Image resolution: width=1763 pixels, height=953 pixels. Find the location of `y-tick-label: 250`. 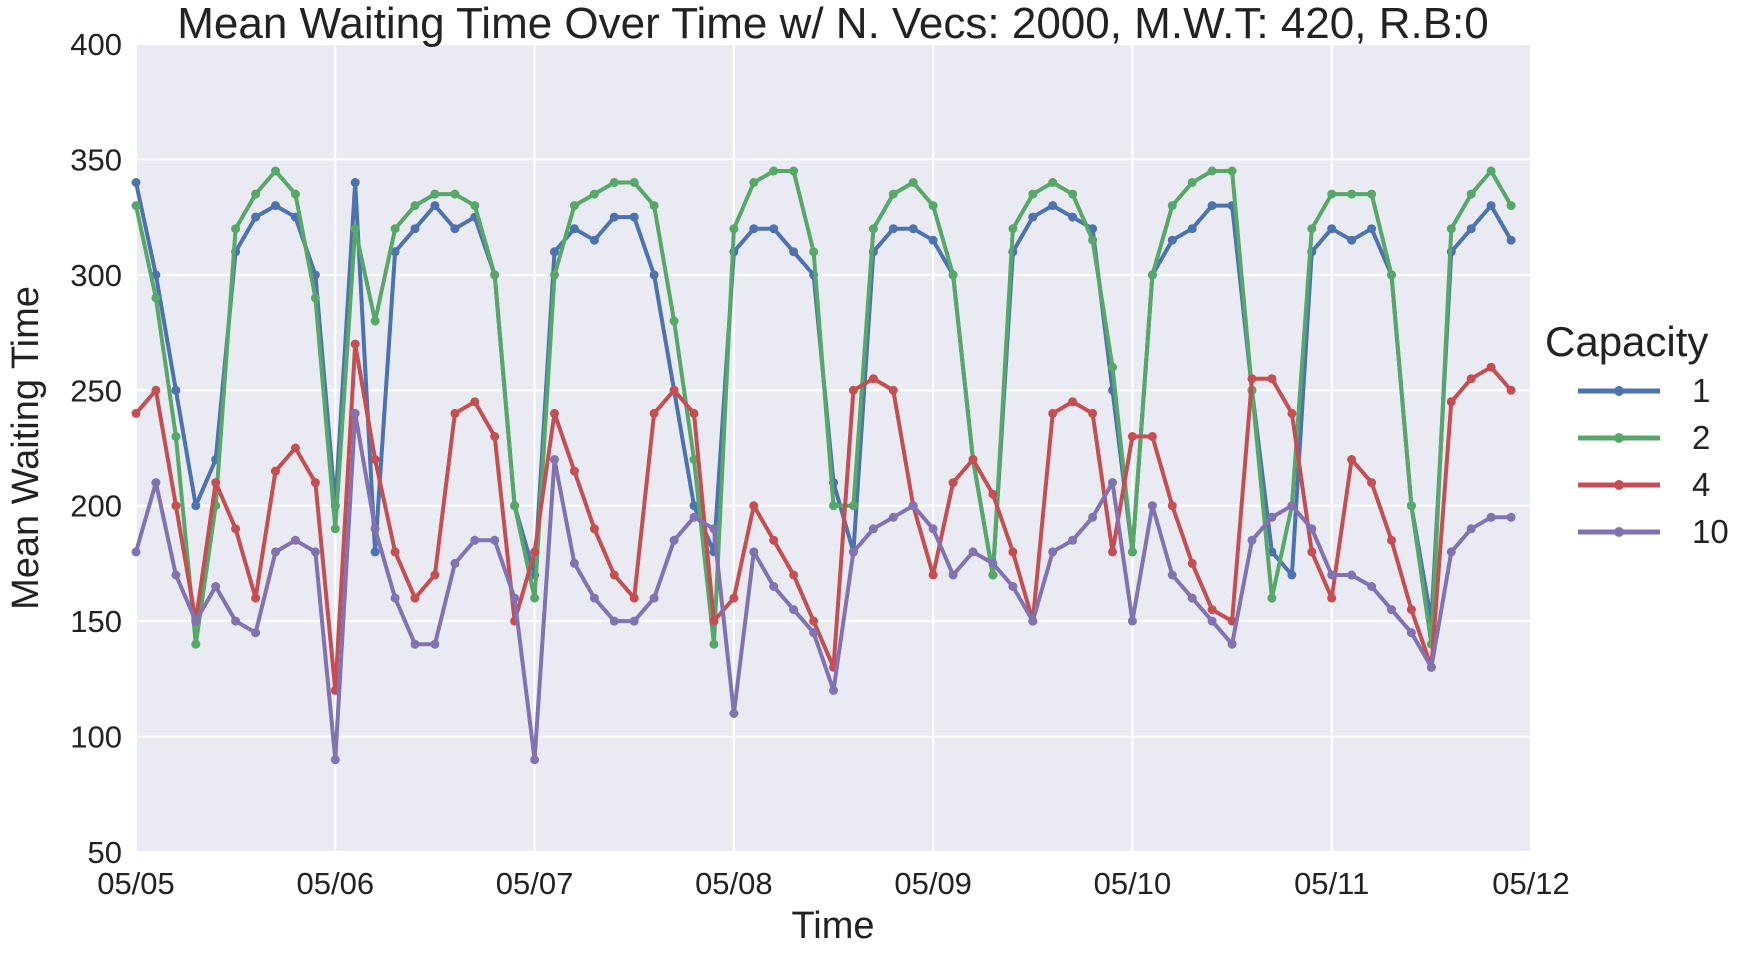

y-tick-label: 250 is located at coordinates (96, 390).